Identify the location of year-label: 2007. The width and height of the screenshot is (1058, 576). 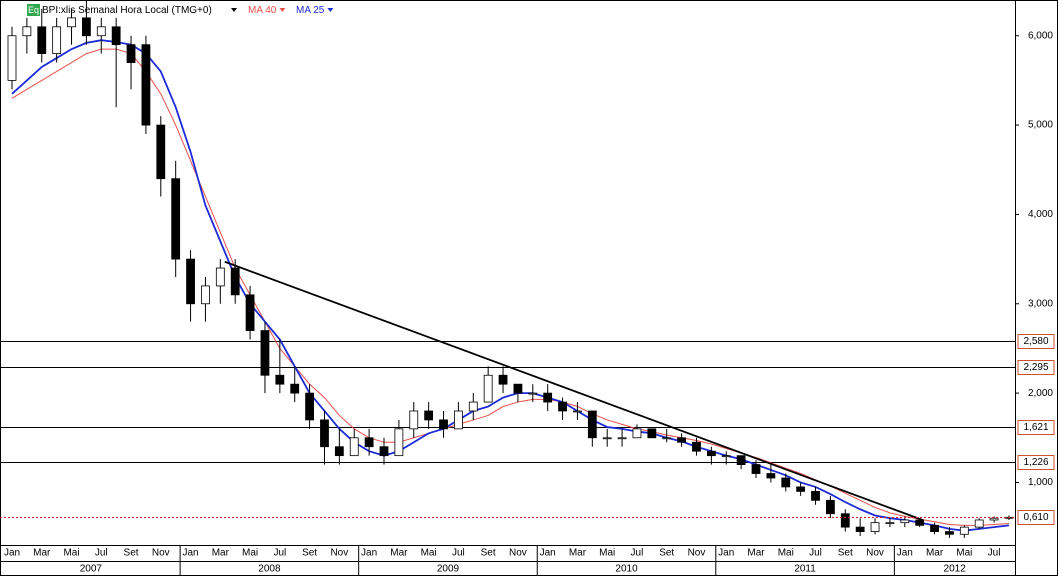
(91, 569).